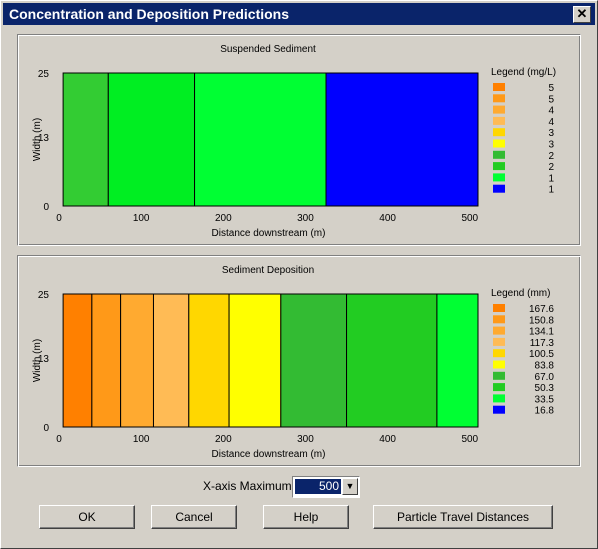 This screenshot has width=598, height=549. I want to click on close-icon: ✕, so click(582, 13).